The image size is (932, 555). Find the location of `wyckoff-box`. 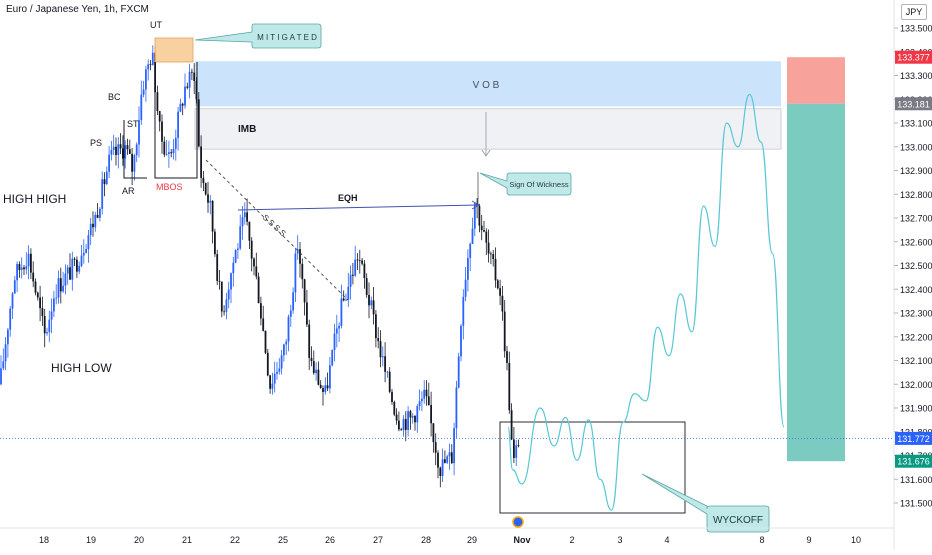

wyckoff-box is located at coordinates (592, 467).